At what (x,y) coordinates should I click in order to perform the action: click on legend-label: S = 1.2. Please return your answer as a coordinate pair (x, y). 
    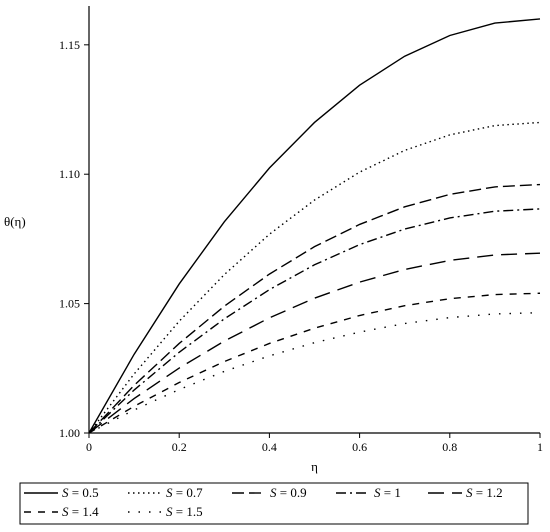
    Looking at the image, I should click on (484, 492).